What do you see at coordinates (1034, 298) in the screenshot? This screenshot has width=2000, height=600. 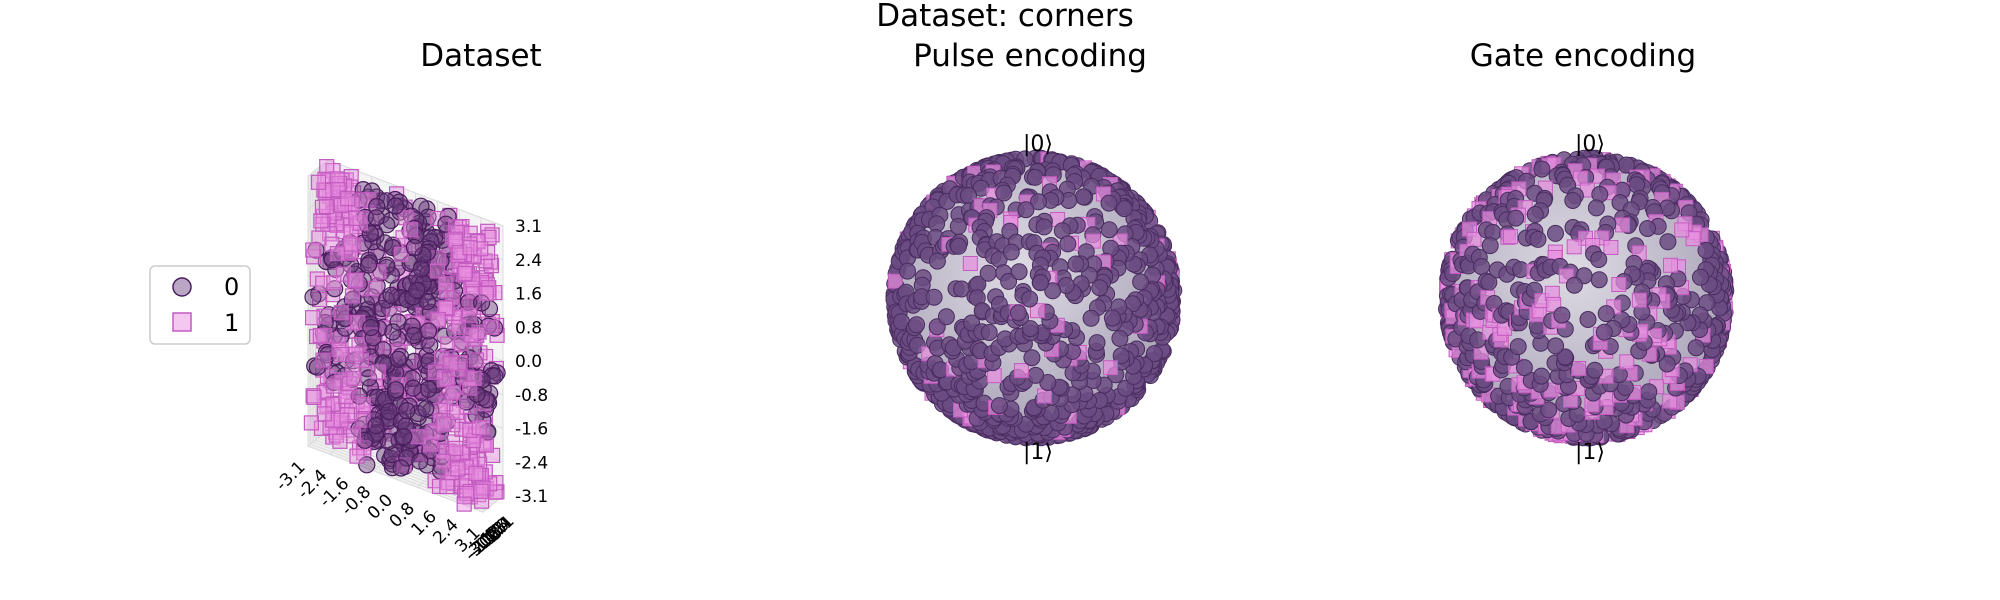 I see `pulse-points` at bounding box center [1034, 298].